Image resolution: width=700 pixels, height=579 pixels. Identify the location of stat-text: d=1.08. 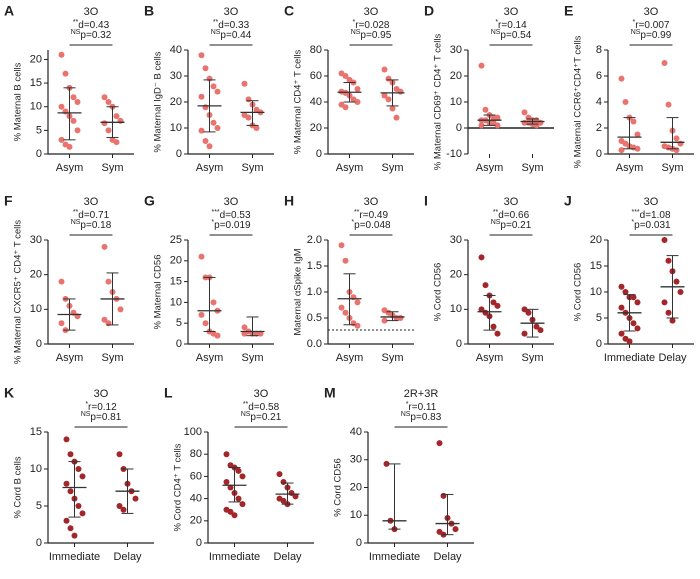
(655, 215).